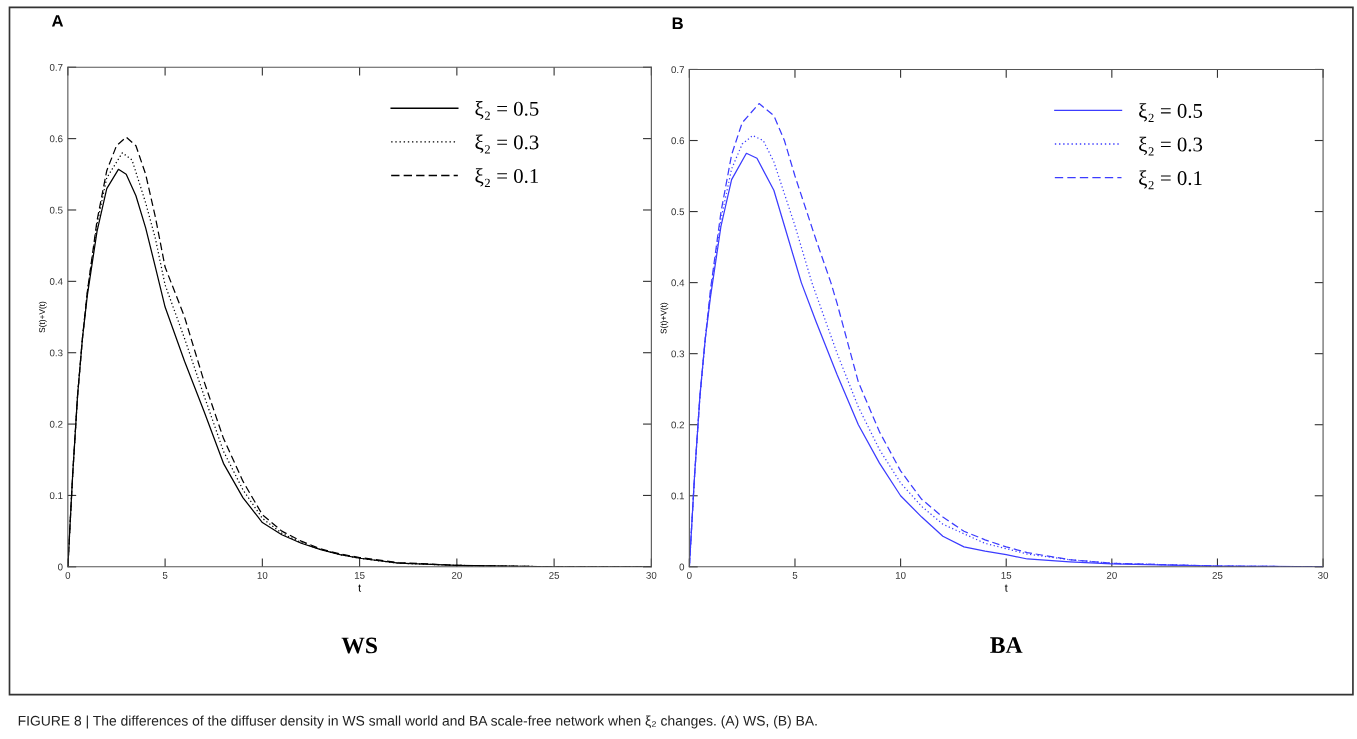 This screenshot has height=739, width=1357. What do you see at coordinates (57, 21) in the screenshot?
I see `text: A` at bounding box center [57, 21].